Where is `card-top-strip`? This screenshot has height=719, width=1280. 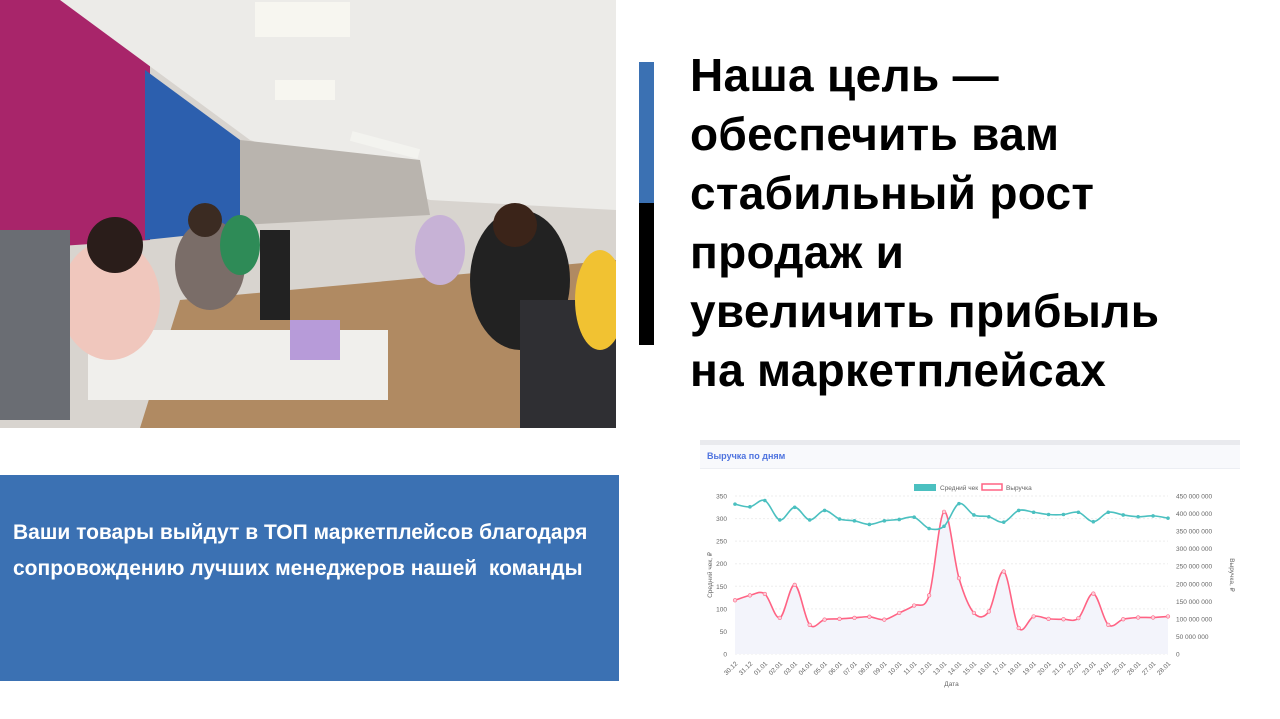
card-top-strip is located at coordinates (970, 442).